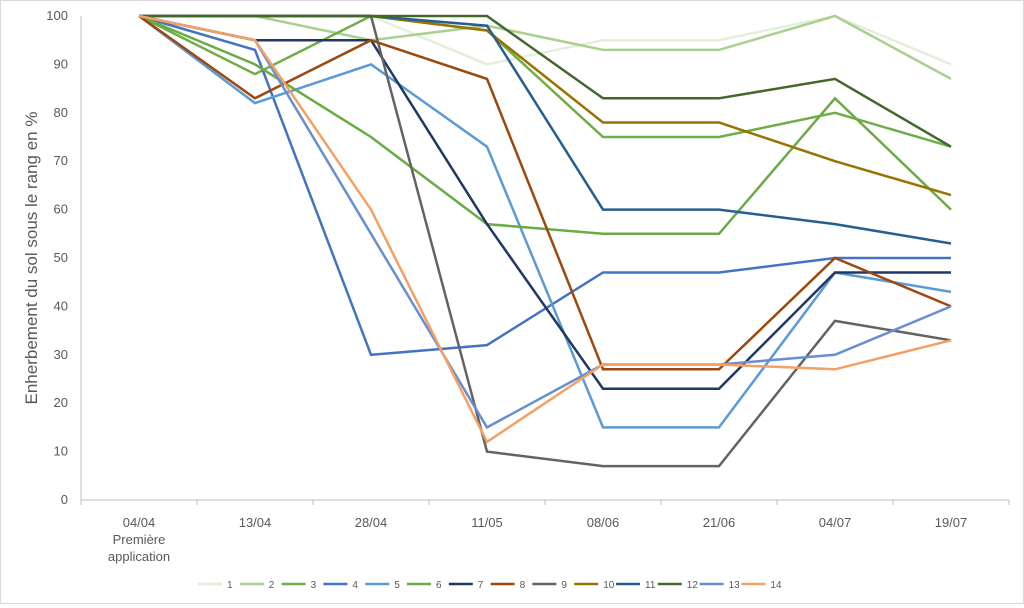 The height and width of the screenshot is (608, 1024). Describe the element at coordinates (61, 354) in the screenshot. I see `y-tick-label: 30` at that location.